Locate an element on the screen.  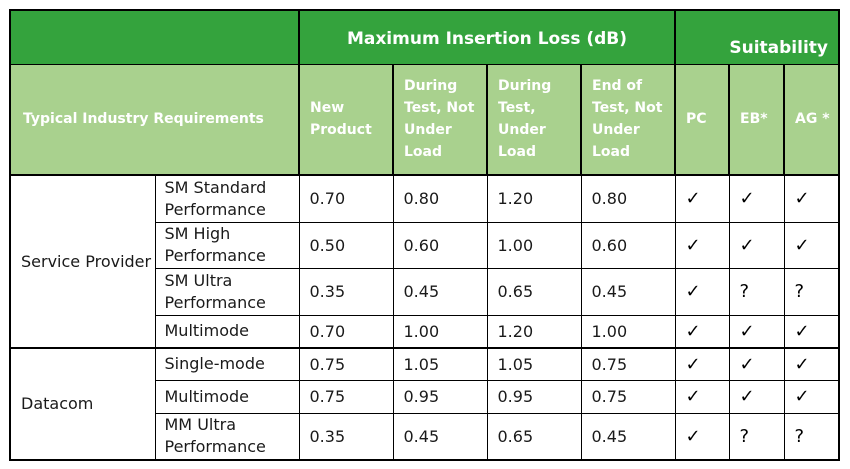
column-header-during-test-not-under-load: During Test, Not Under Load is located at coordinates (439, 119).